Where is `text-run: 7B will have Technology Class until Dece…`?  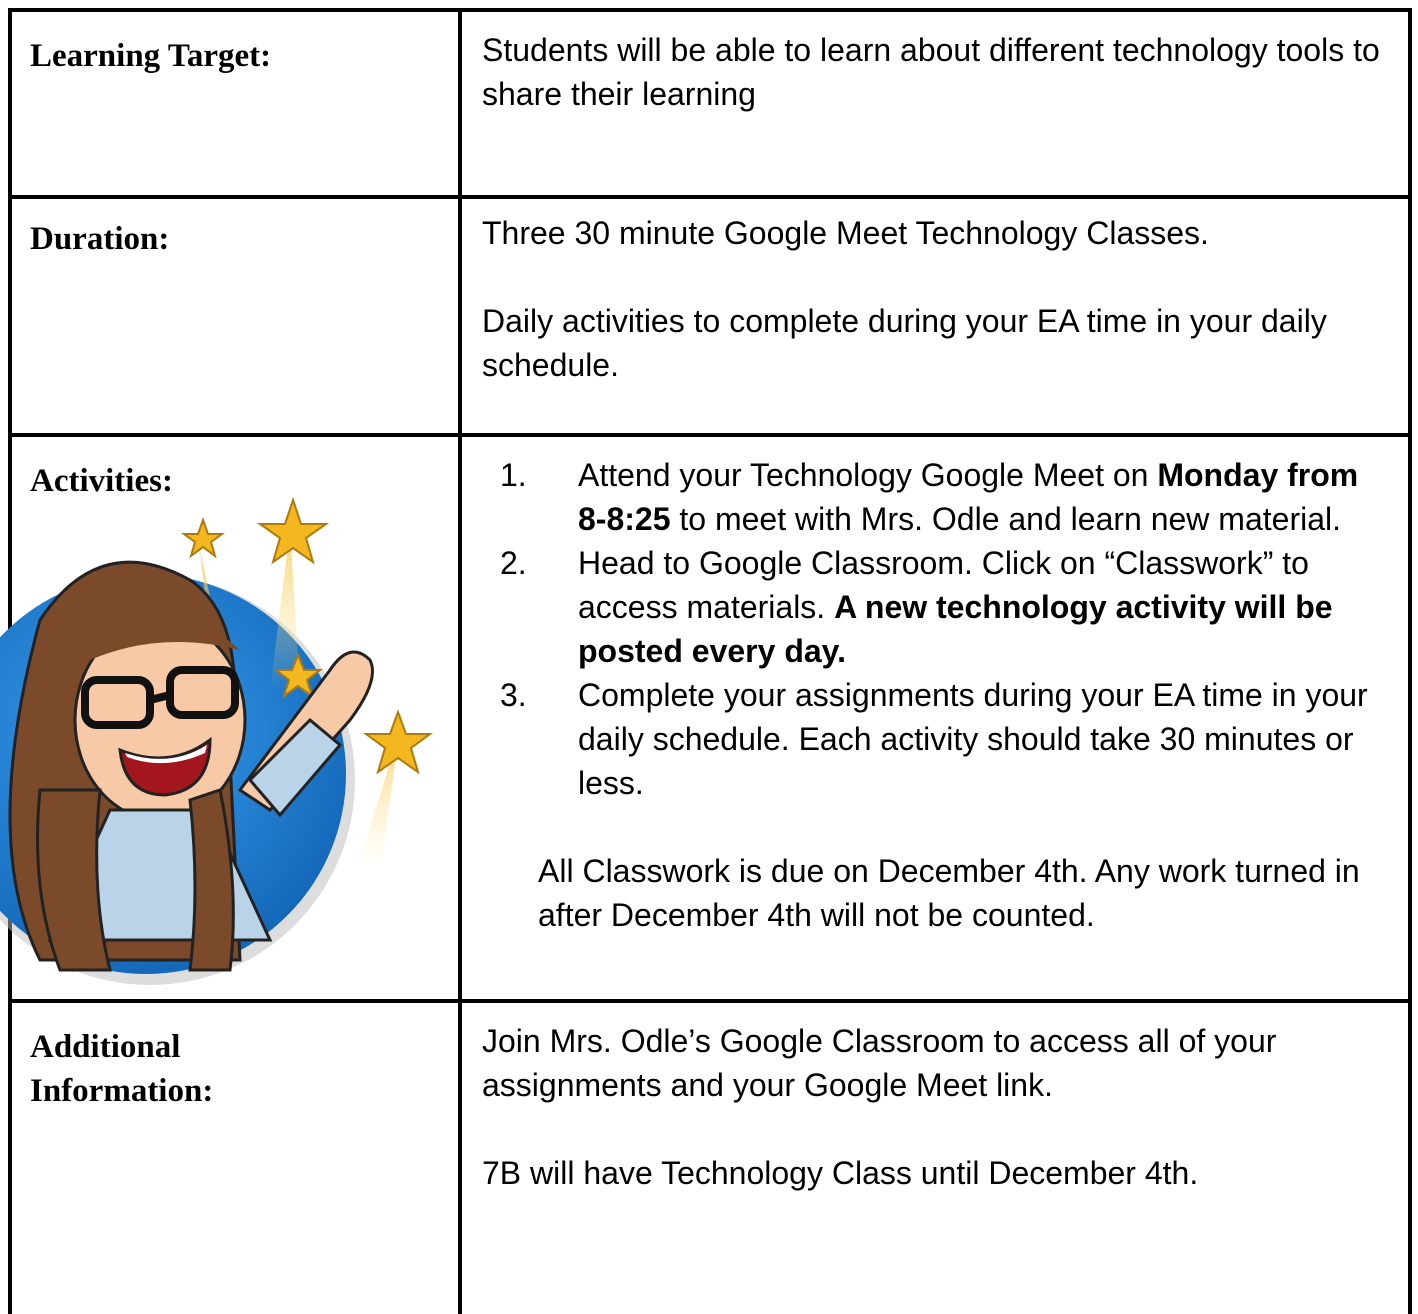
text-run: 7B will have Technology Class until Dece… is located at coordinates (840, 1173).